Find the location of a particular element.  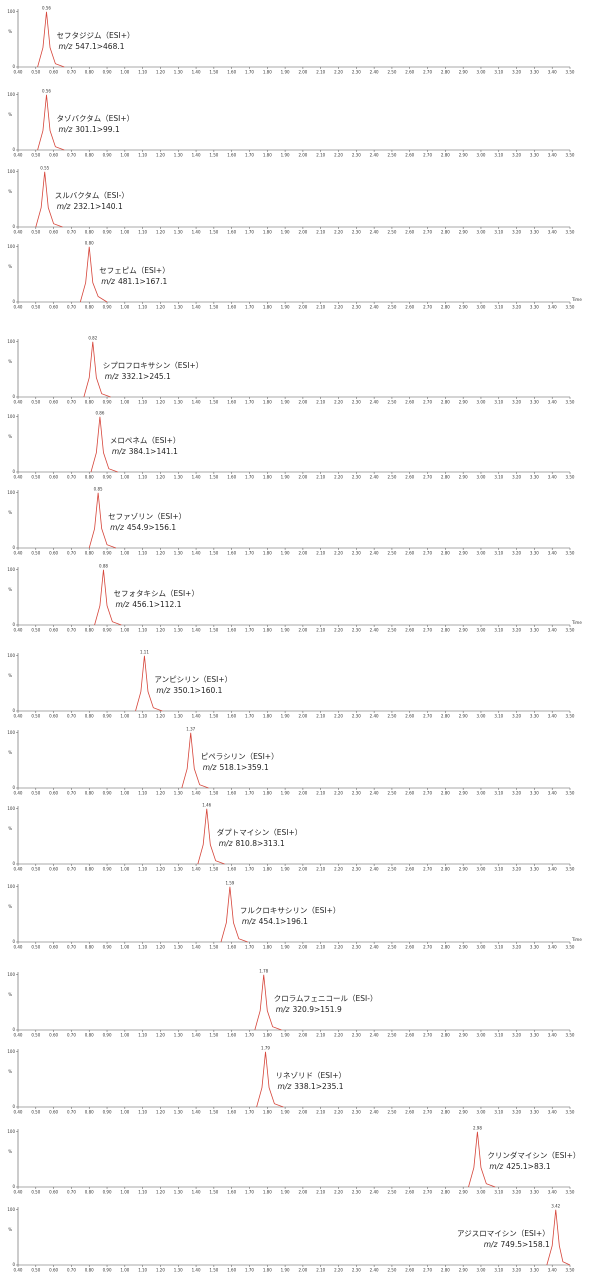

transition: m/z 384.1>141.1 is located at coordinates (145, 451).